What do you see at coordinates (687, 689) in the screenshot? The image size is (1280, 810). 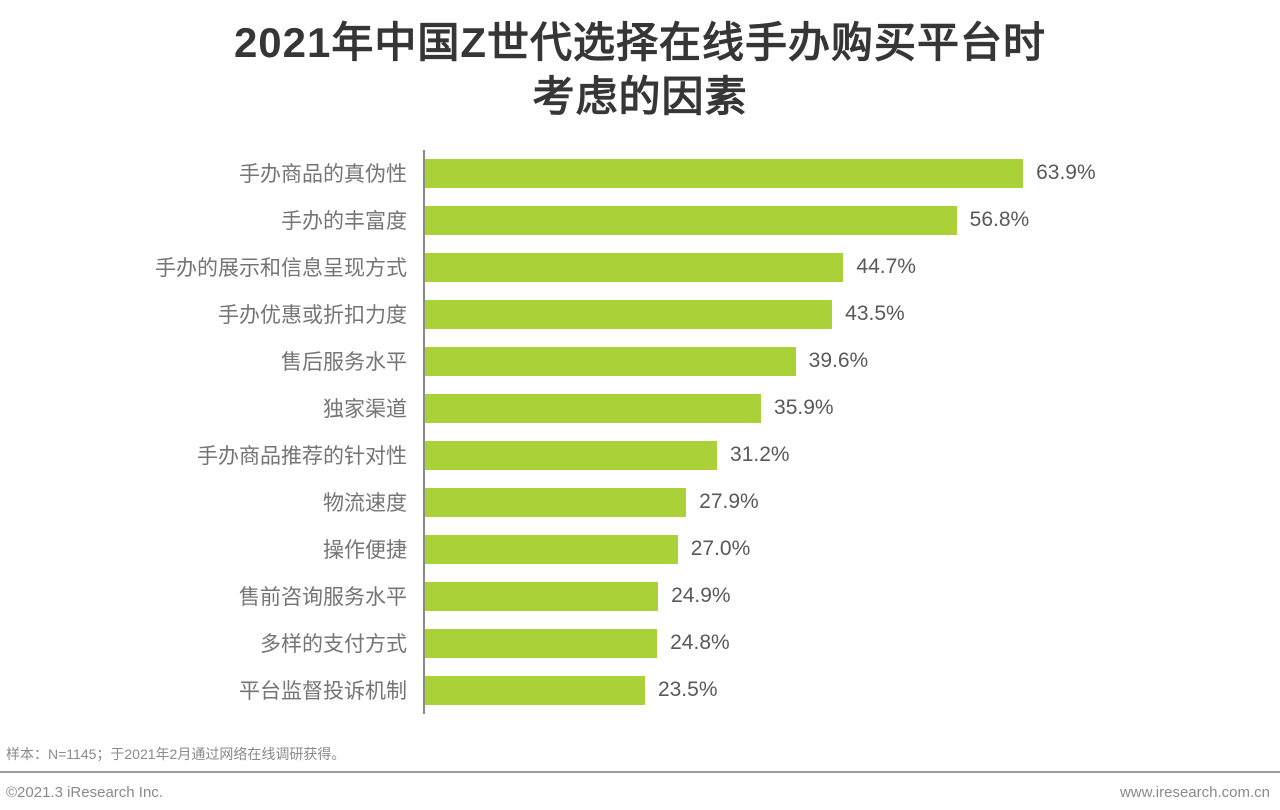 I see `value-label: 23.5%` at bounding box center [687, 689].